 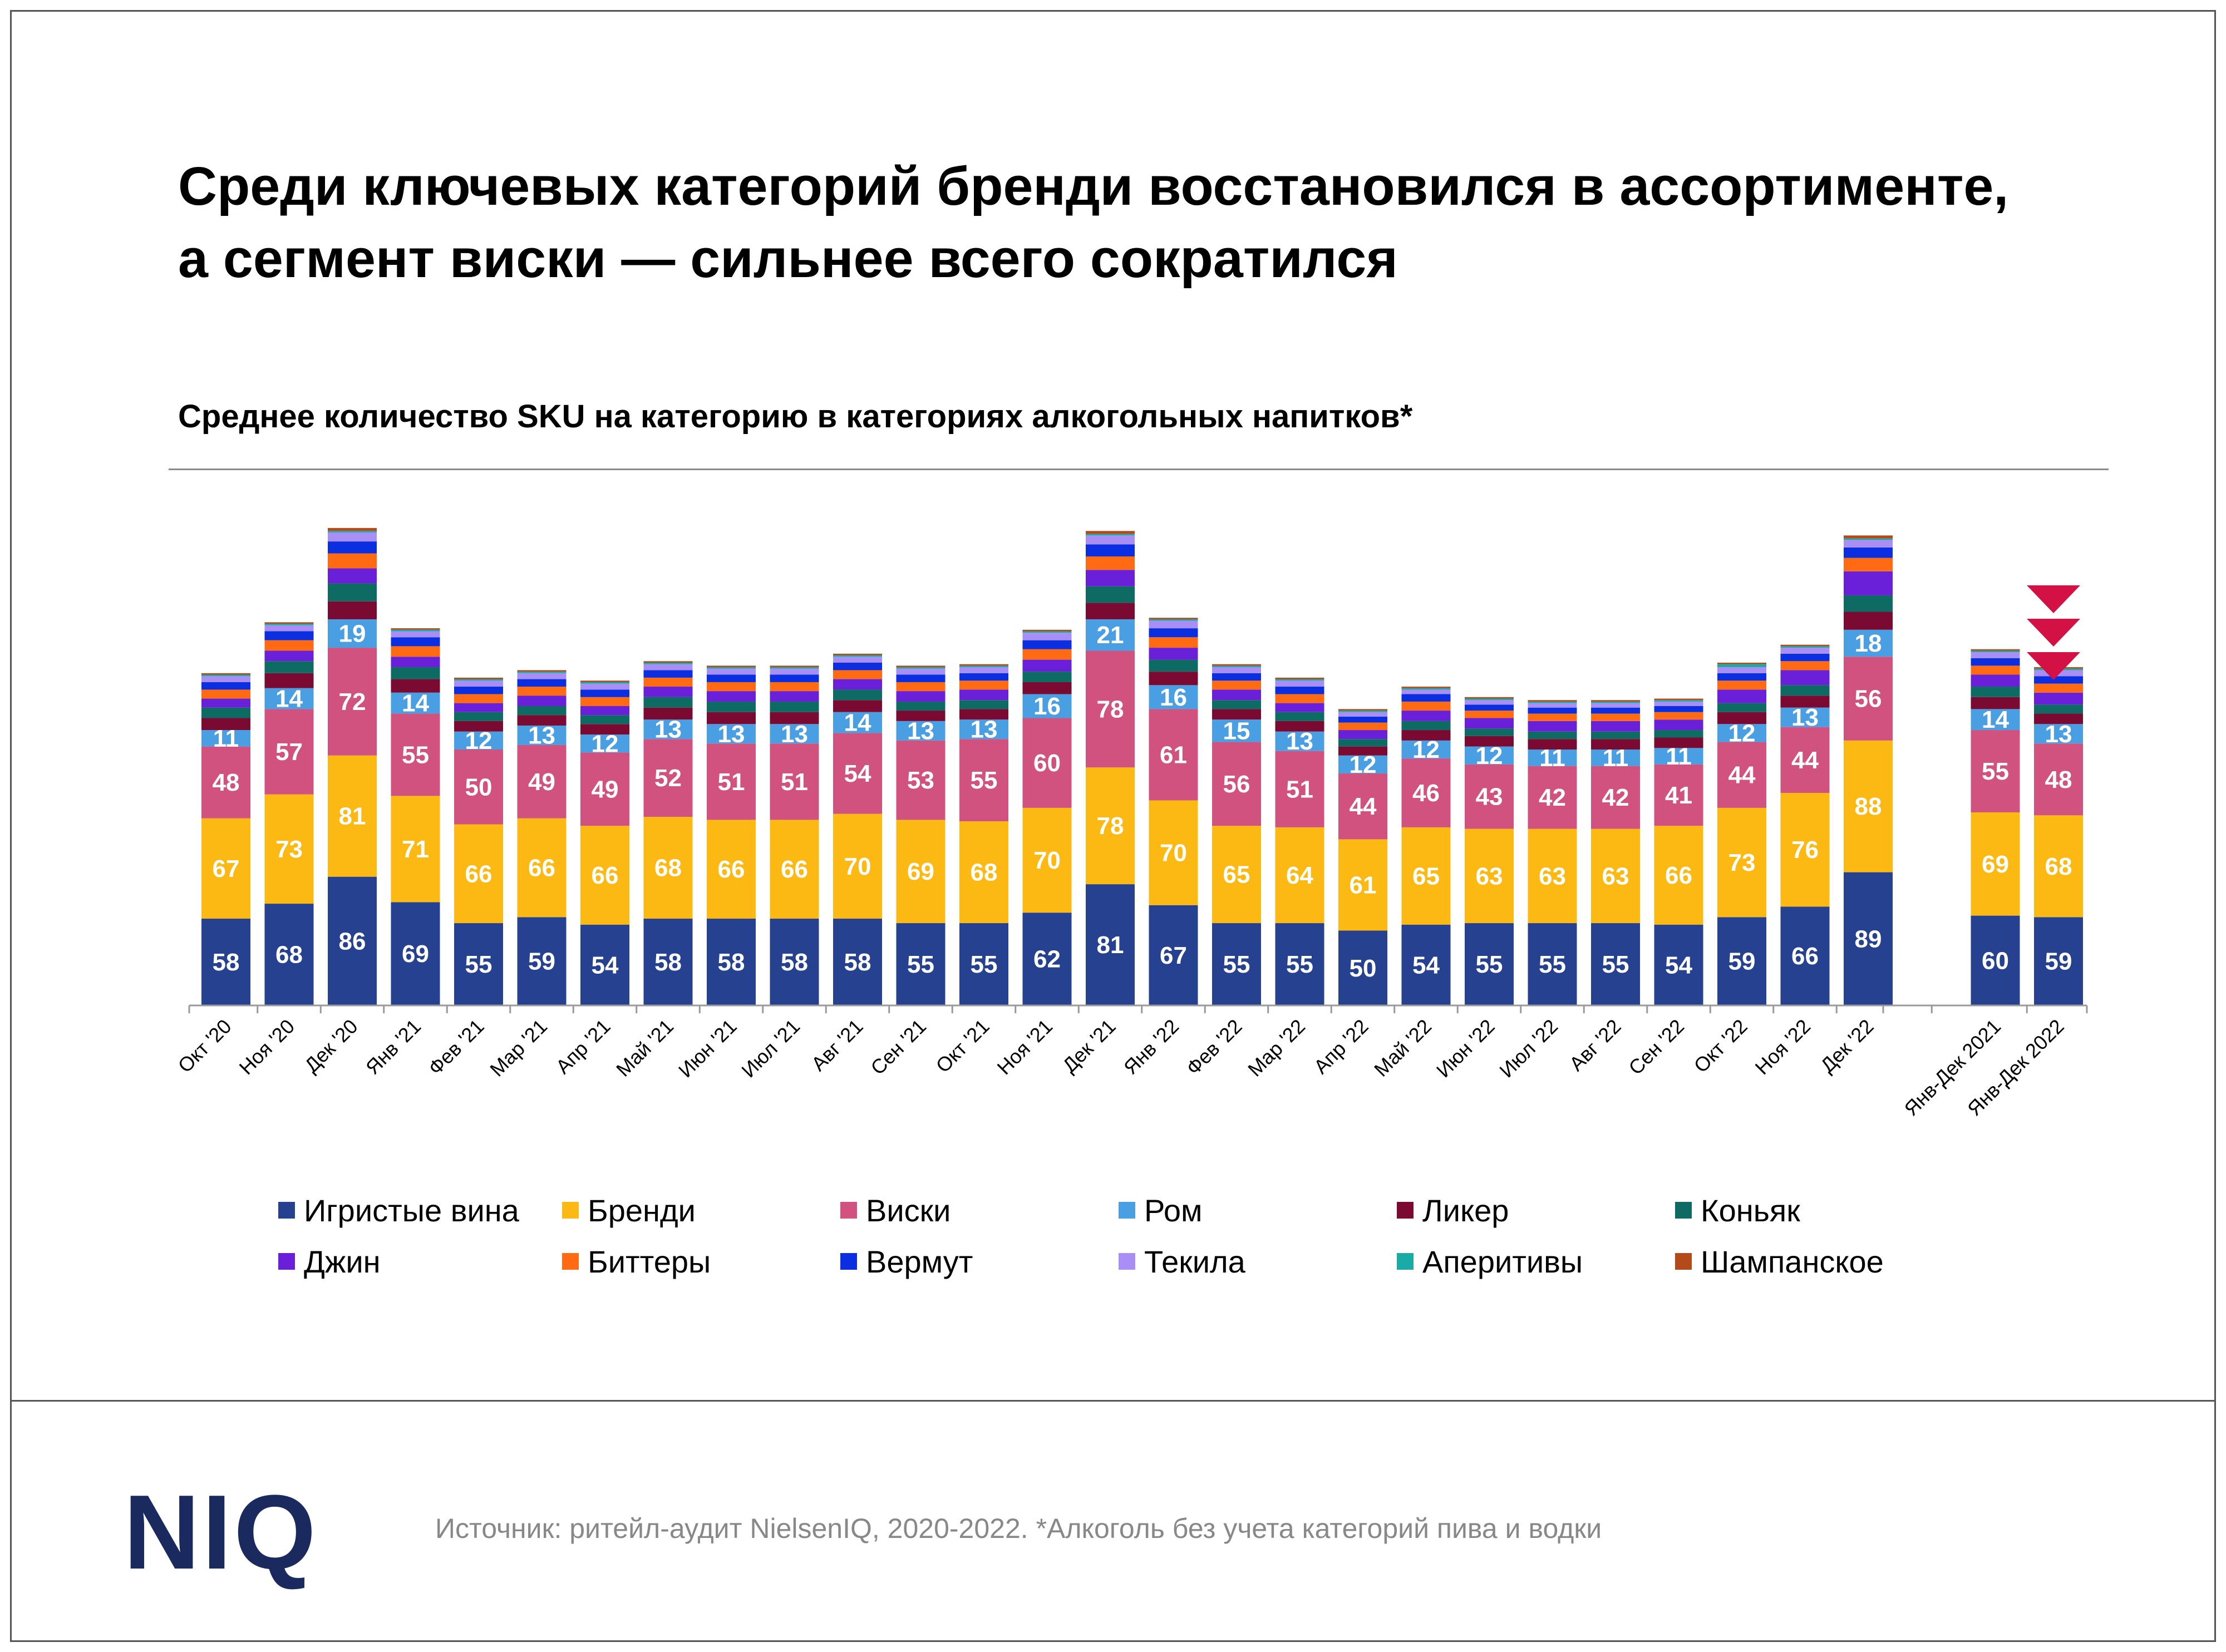 What do you see at coordinates (1426, 793) in the screenshot?
I see `data-label: 46` at bounding box center [1426, 793].